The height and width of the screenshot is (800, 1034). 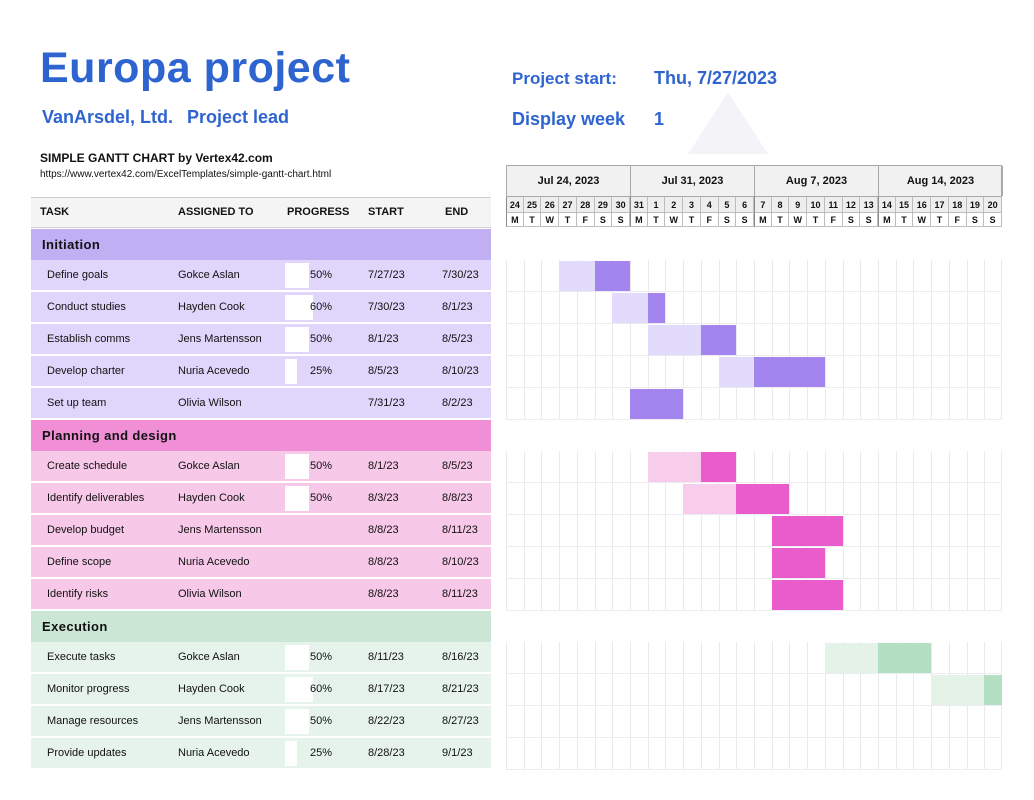 I want to click on task-name: Identify risks, so click(x=78, y=594).